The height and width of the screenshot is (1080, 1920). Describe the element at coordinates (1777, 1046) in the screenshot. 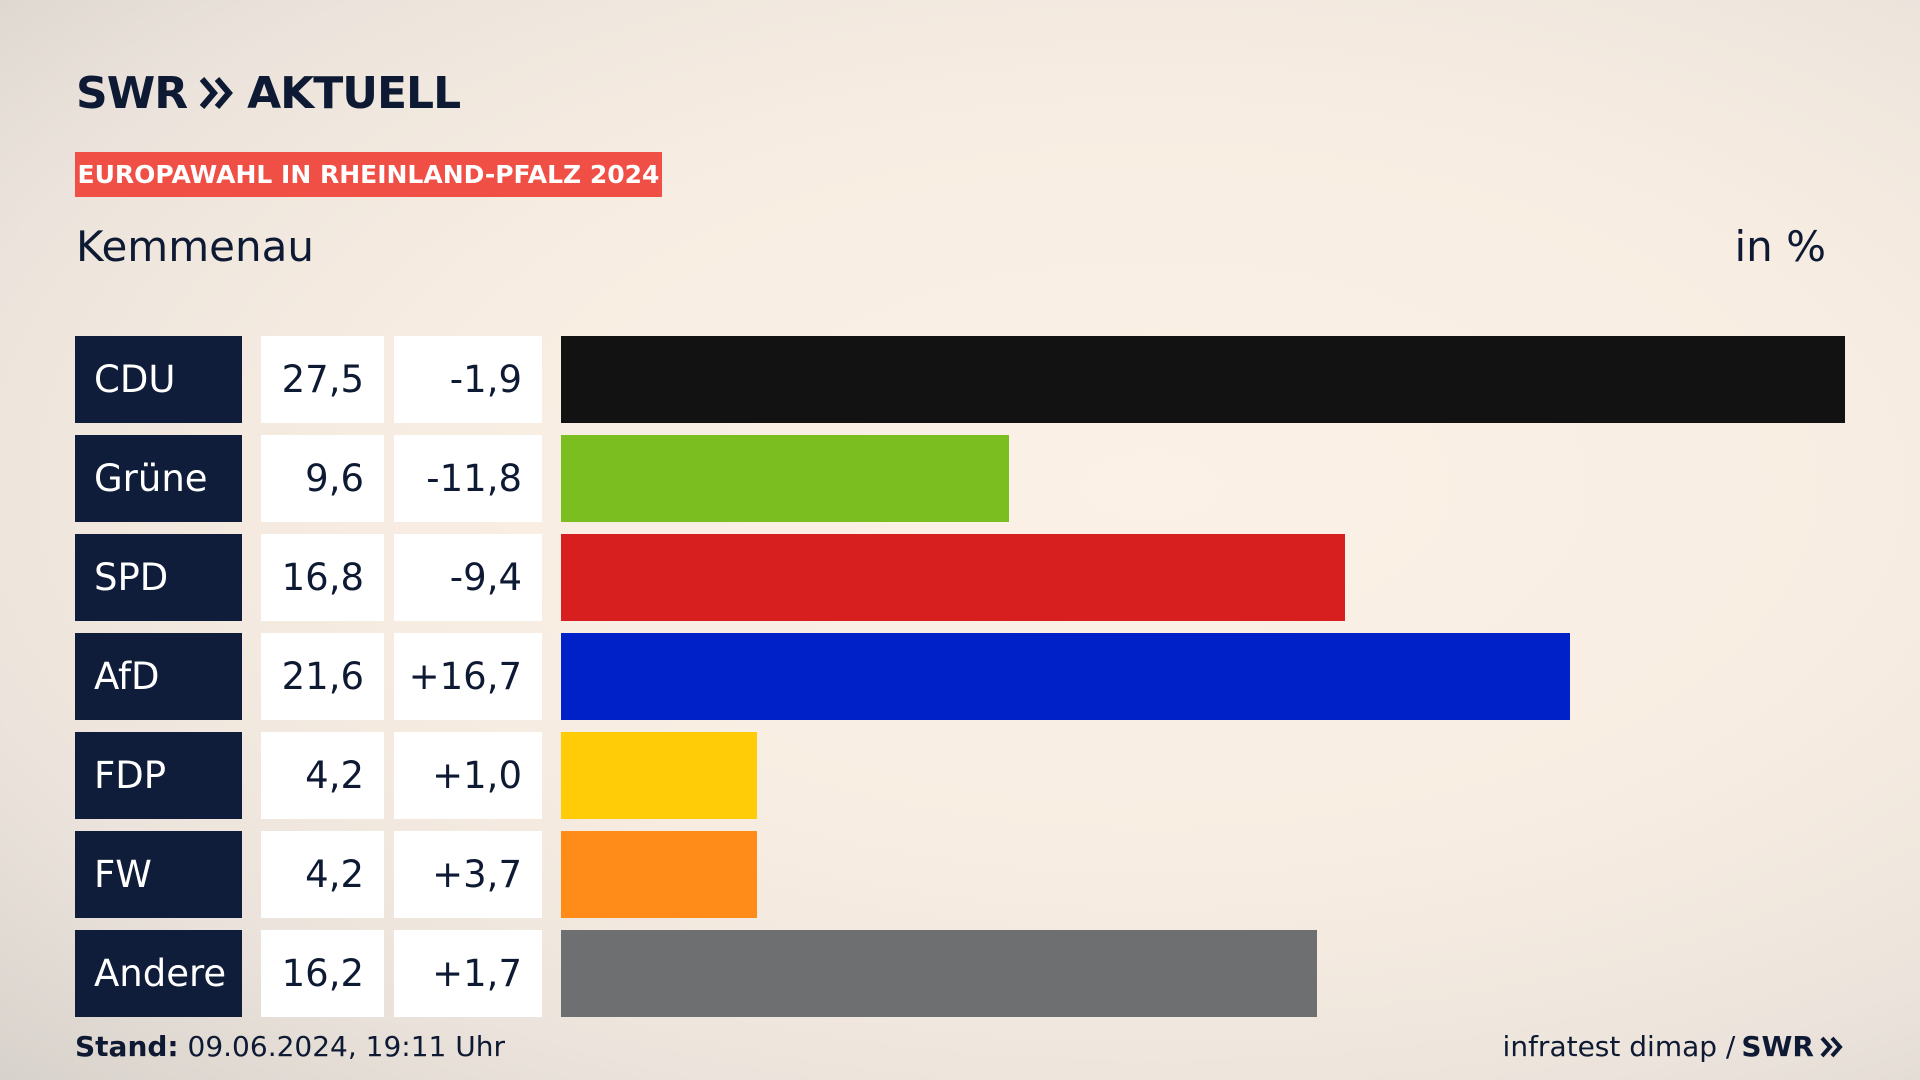

I see `footer-swr-text: SWR` at that location.